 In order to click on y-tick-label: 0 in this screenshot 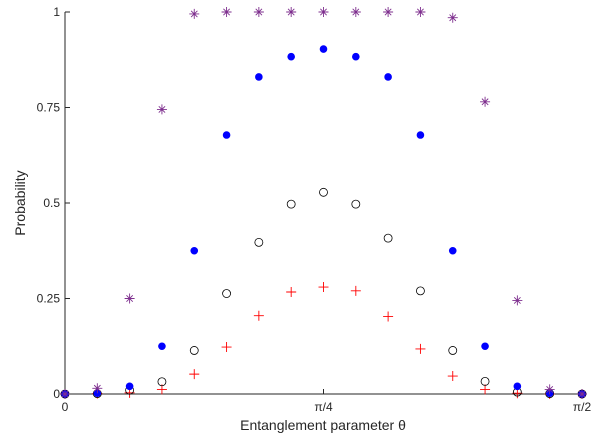, I will do `click(56, 394)`.